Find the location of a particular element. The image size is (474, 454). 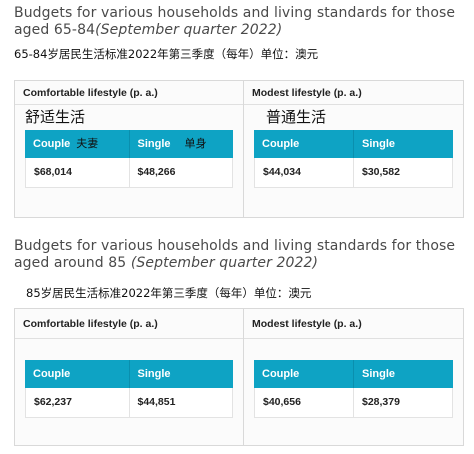

table-row: $68,014 $48,266 is located at coordinates (129, 173).